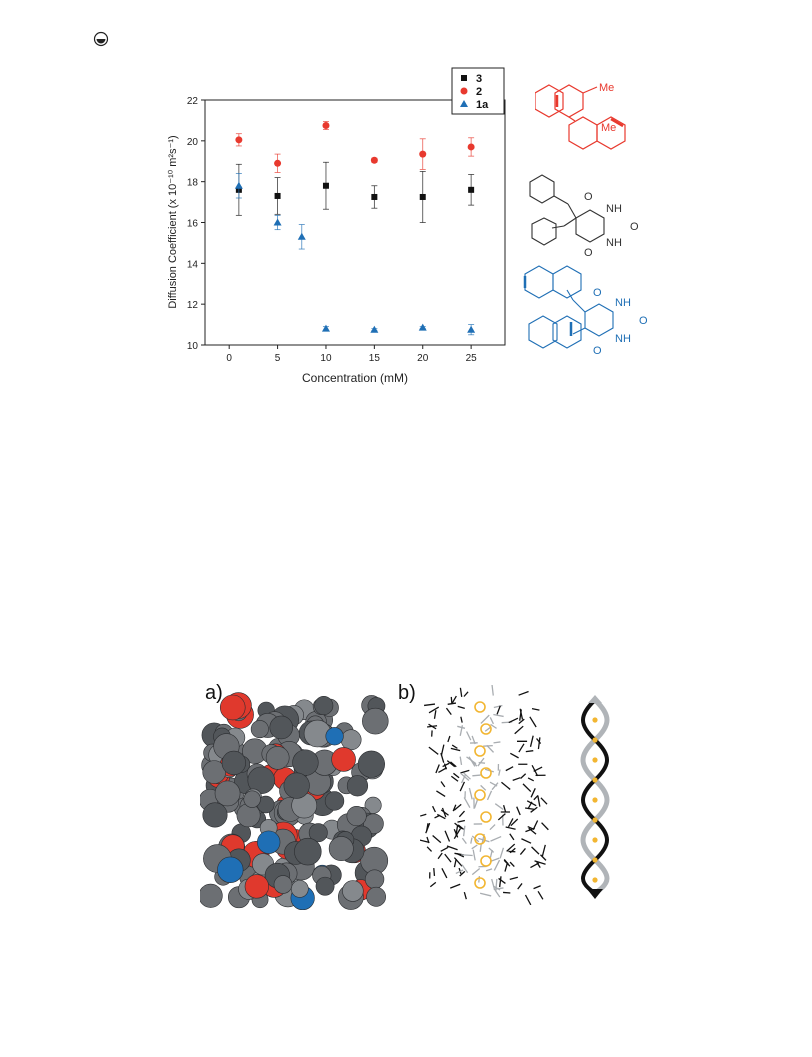 The height and width of the screenshot is (1057, 812). What do you see at coordinates (355, 222) in the screenshot?
I see `plot-frame` at bounding box center [355, 222].